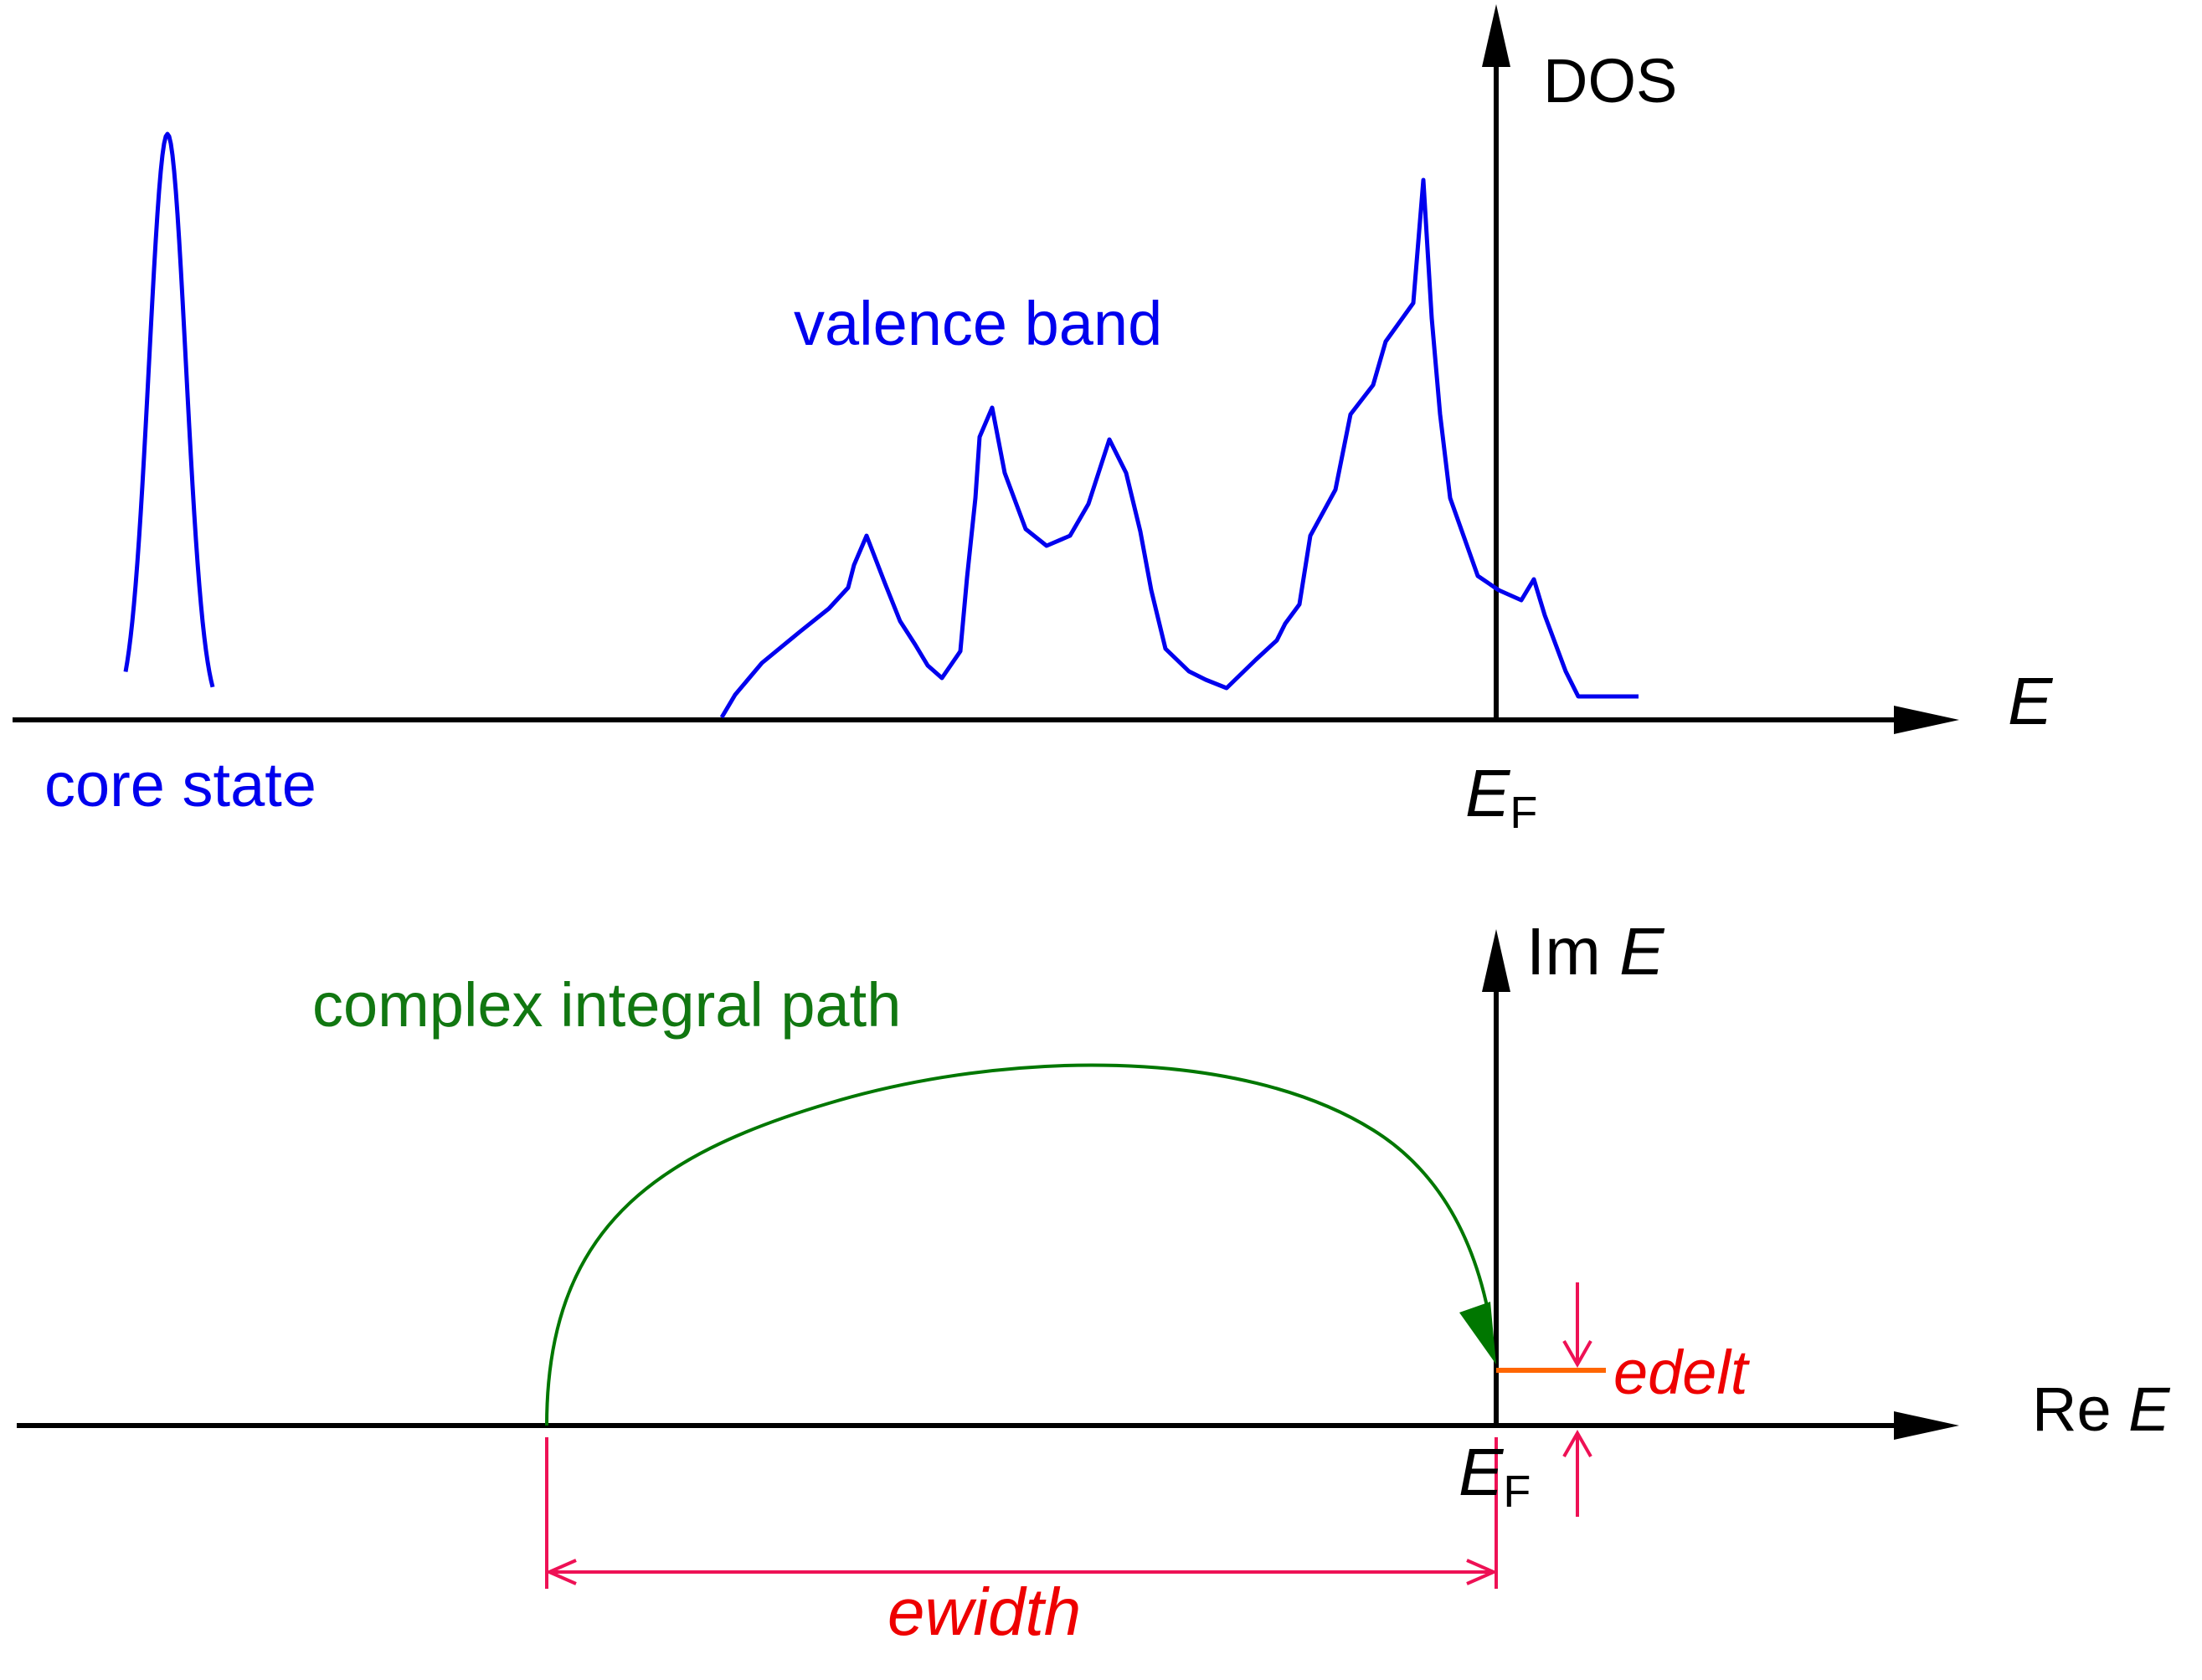  What do you see at coordinates (1477, 1333) in the screenshot?
I see `path-arrowhead` at bounding box center [1477, 1333].